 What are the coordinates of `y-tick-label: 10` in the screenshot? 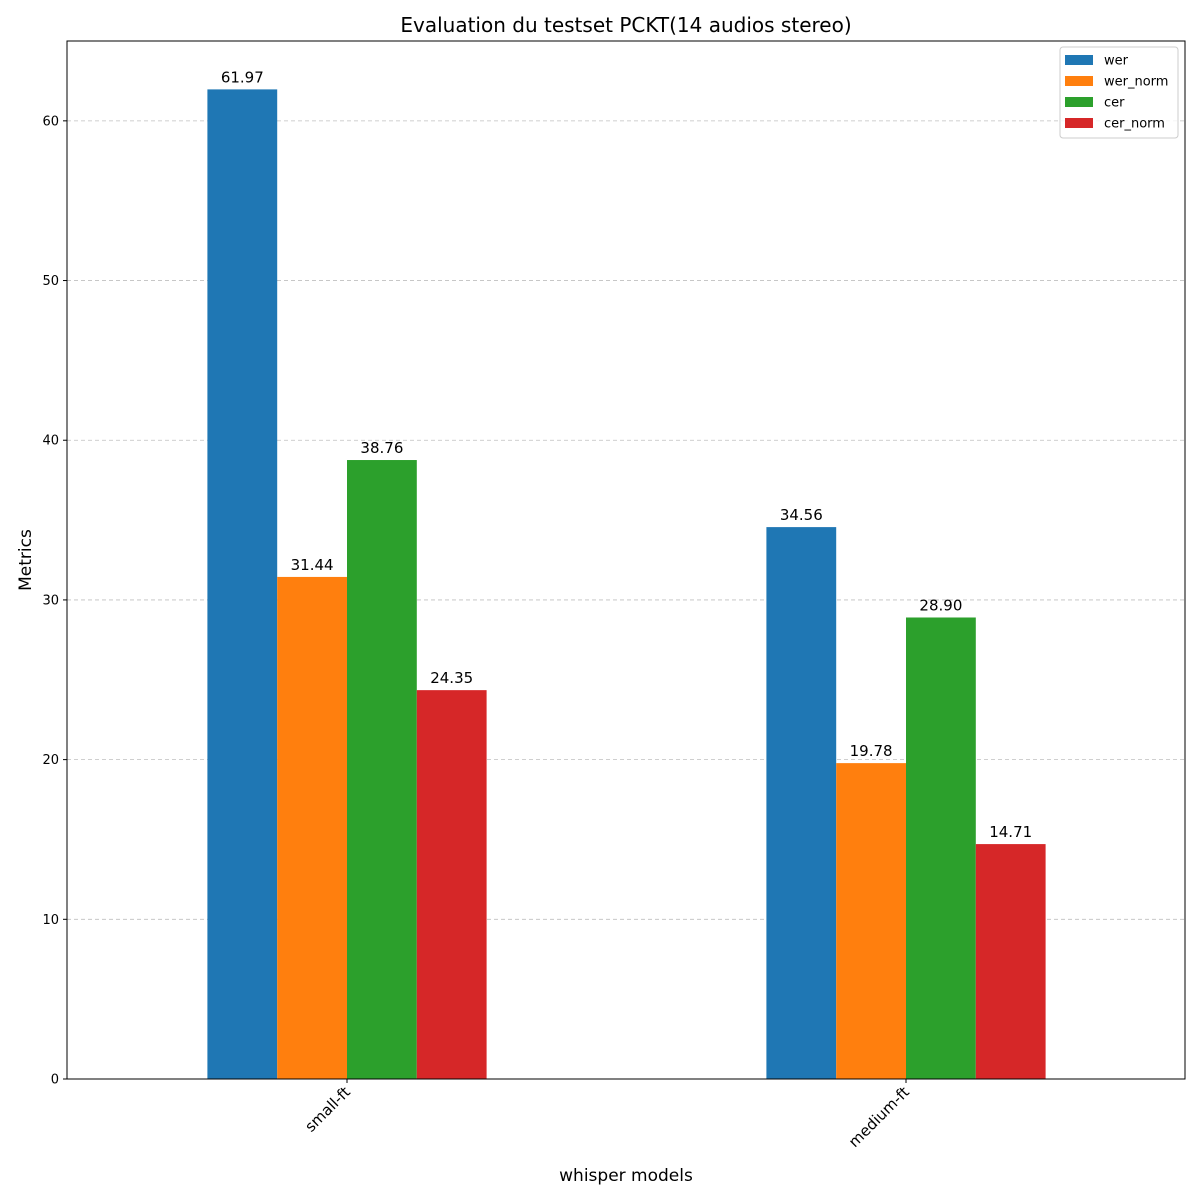 It's located at (50, 920).